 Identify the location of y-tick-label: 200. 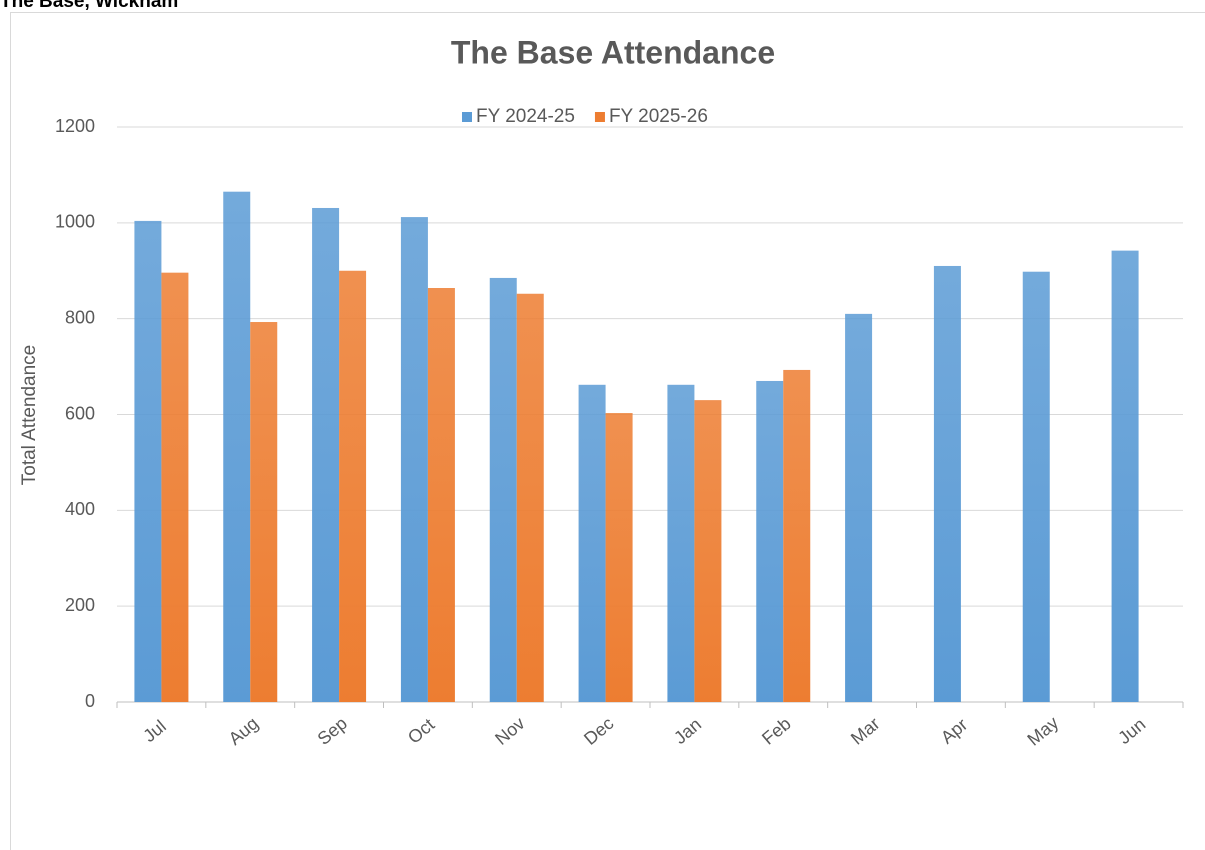
(80, 605).